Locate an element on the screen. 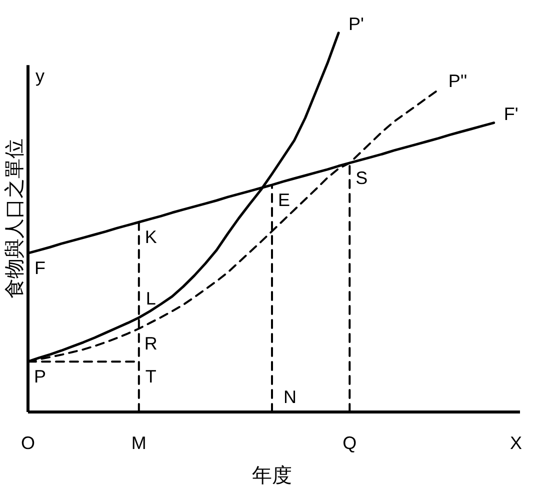  annotation: T is located at coordinates (150, 376).